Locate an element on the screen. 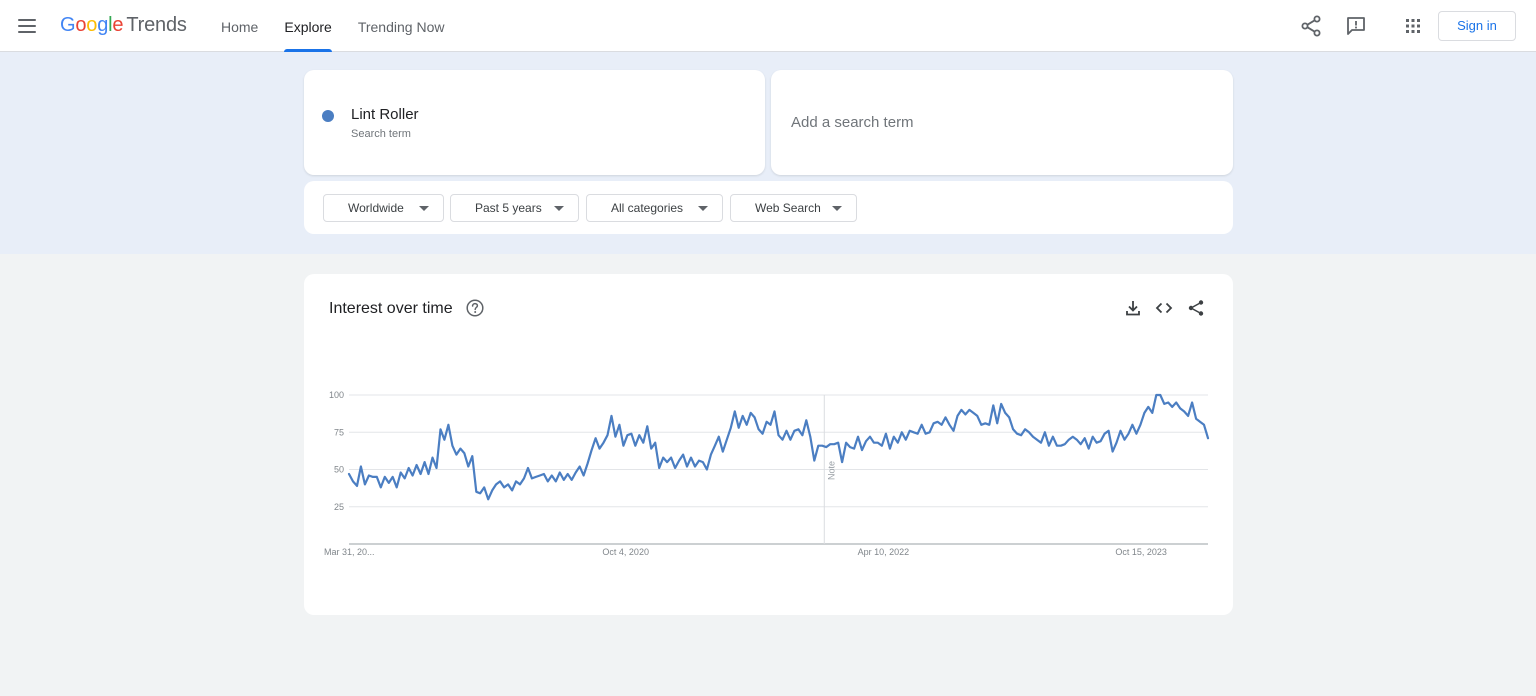 The width and height of the screenshot is (1536, 696). x-tick-label: Oct 4, 2020 is located at coordinates (625, 552).